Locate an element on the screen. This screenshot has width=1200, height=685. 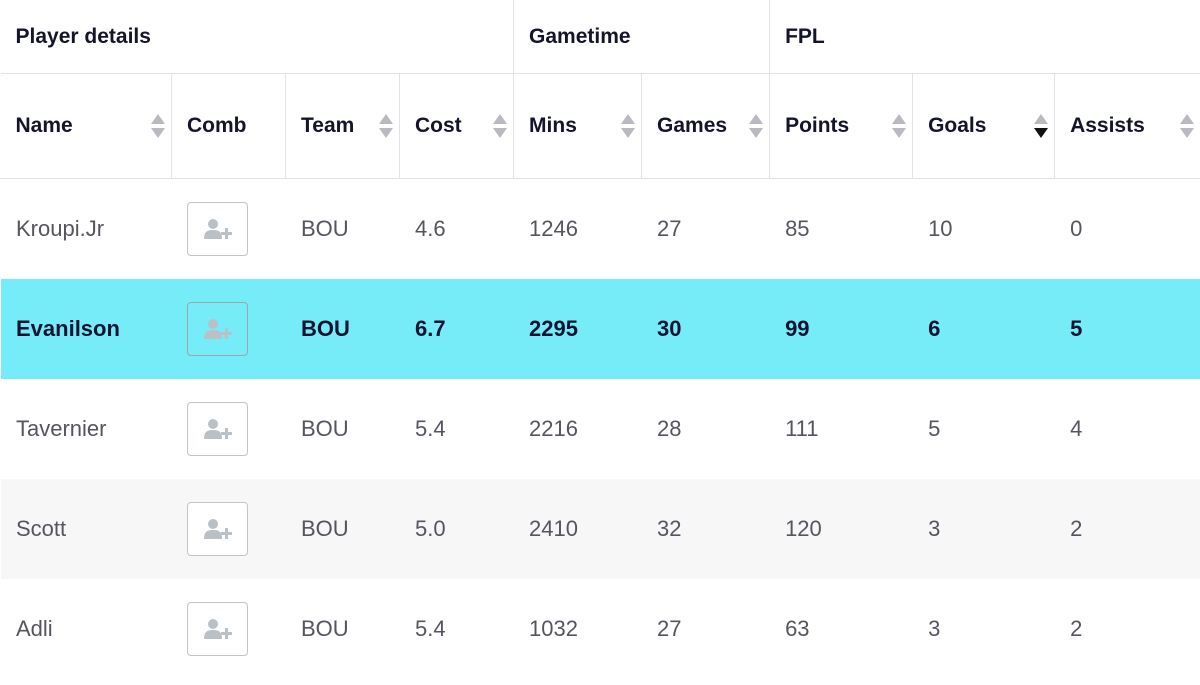
cell-points: 85 is located at coordinates (797, 228).